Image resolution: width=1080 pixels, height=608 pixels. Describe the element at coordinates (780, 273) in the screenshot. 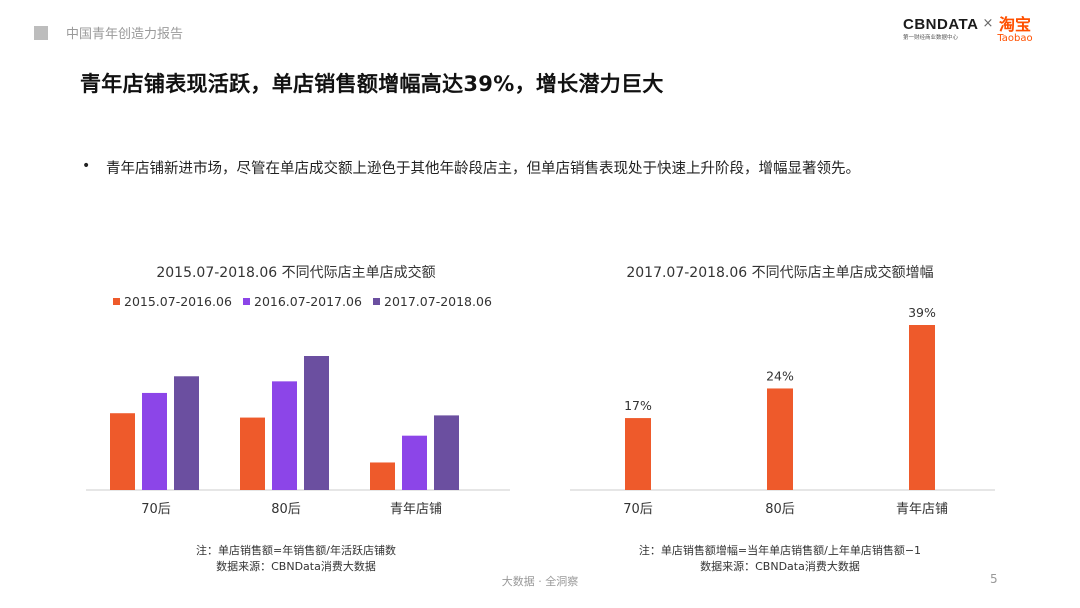

I see `chart2-title: 2017.07-2018.06 不同代际店主单店成交额增幅` at that location.